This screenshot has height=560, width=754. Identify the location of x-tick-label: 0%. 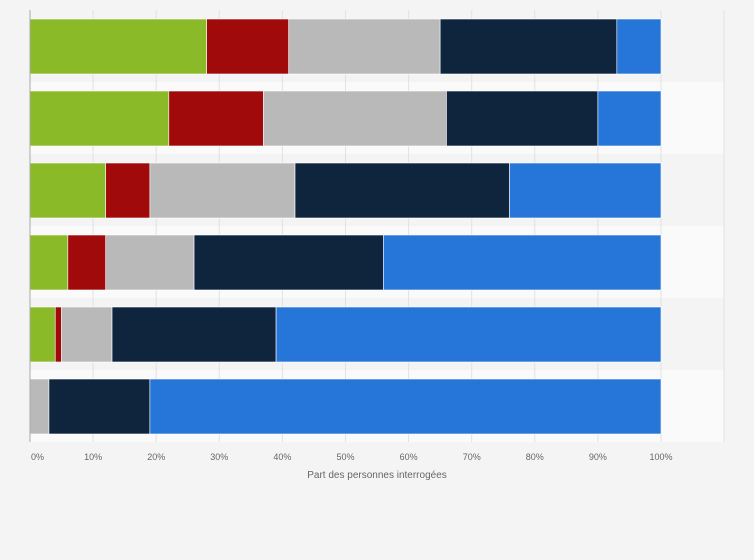
(37, 457).